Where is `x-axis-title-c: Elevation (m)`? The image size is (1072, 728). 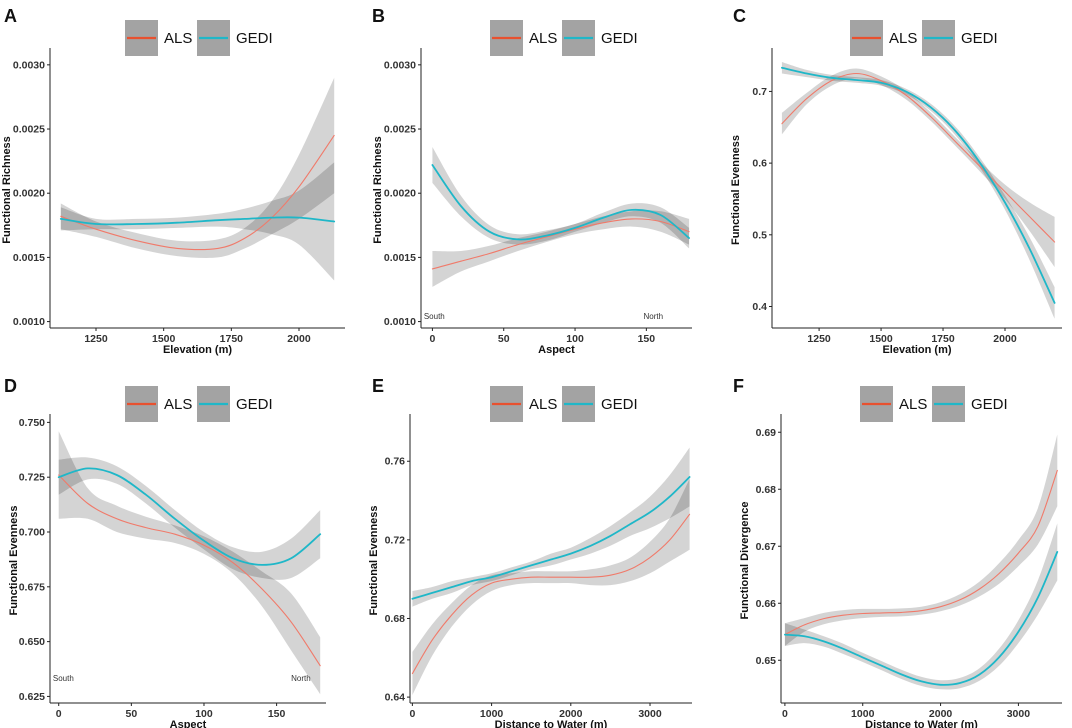
x-axis-title-c: Elevation (m) is located at coordinates (916, 350).